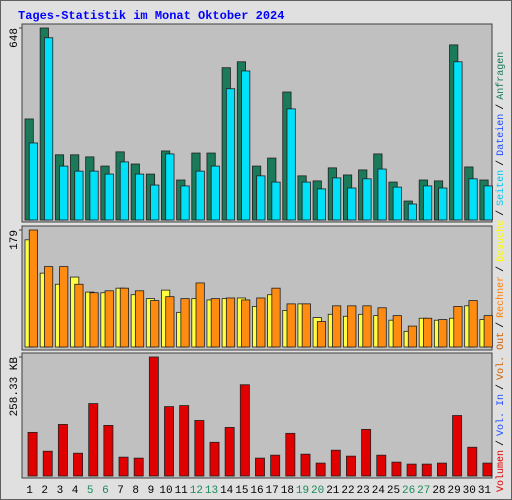  What do you see at coordinates (211, 491) in the screenshot?
I see `x-tick-label: 13` at bounding box center [211, 491].